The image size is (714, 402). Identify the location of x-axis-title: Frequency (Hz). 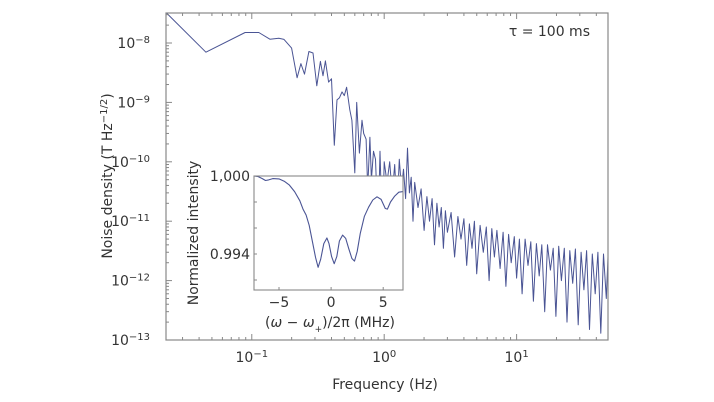
(385, 385).